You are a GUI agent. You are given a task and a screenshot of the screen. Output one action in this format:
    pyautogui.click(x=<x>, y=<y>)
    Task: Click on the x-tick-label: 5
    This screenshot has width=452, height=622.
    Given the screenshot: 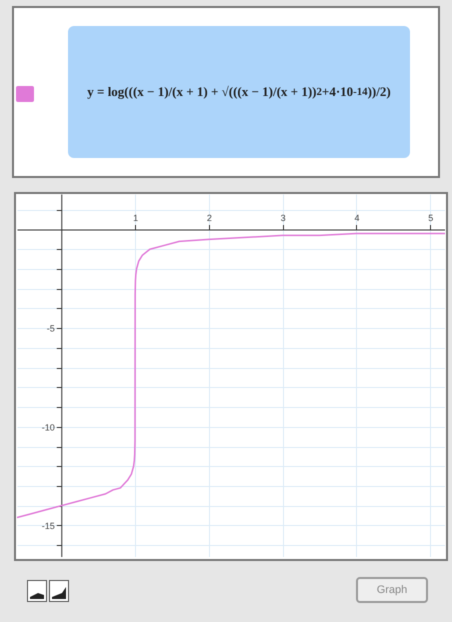 What is the action you would take?
    pyautogui.click(x=431, y=218)
    